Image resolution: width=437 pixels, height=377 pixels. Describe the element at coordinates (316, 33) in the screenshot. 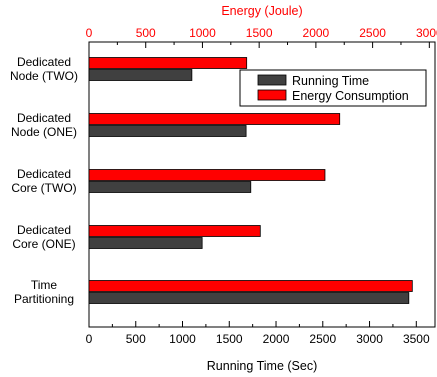

I see `top-tick-label: 2000` at that location.